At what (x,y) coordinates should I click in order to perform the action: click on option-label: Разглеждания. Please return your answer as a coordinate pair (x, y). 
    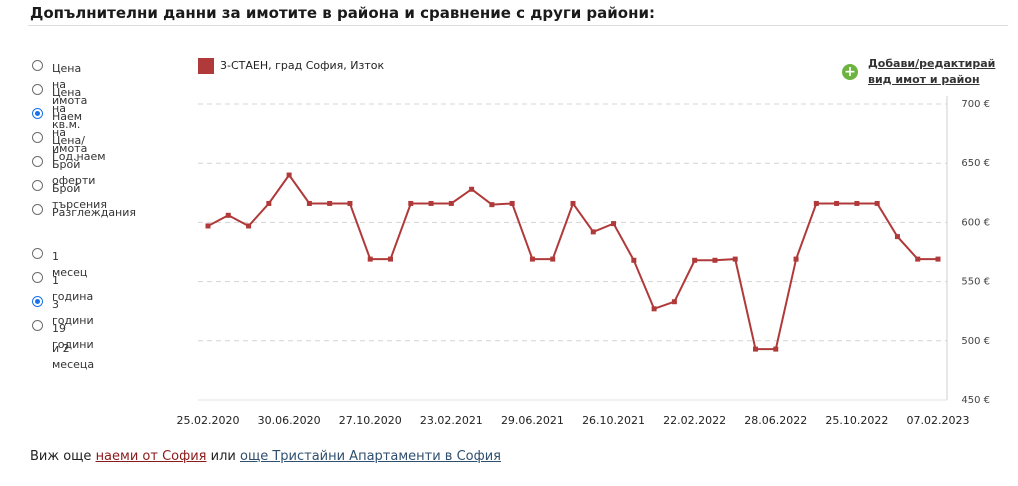
    Looking at the image, I should click on (94, 212).